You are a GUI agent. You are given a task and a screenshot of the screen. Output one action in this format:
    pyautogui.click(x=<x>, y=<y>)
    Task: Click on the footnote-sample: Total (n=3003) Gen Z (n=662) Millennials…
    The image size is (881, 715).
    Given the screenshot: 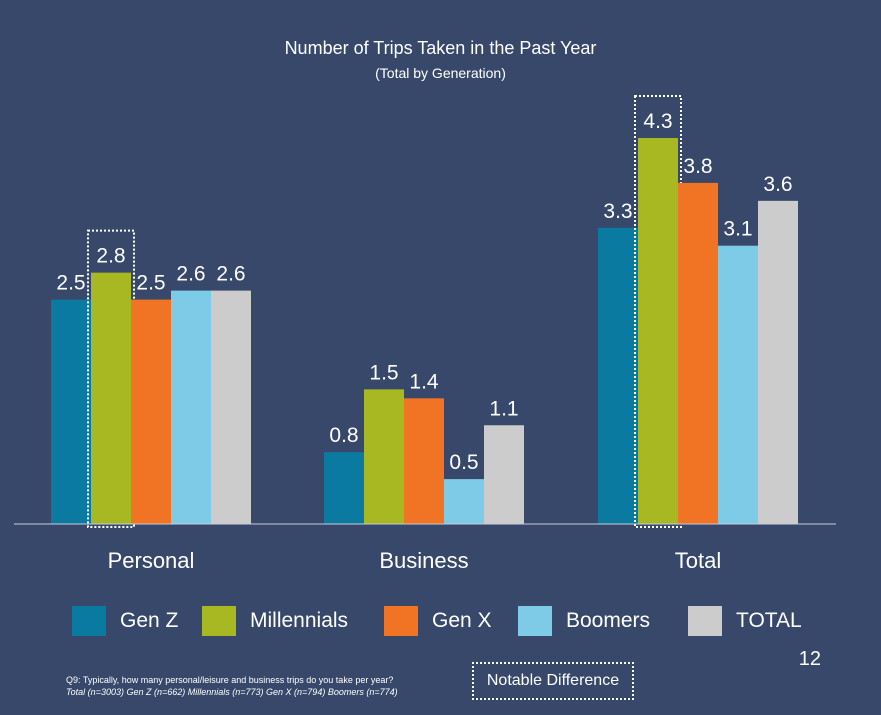 What is the action you would take?
    pyautogui.click(x=232, y=692)
    